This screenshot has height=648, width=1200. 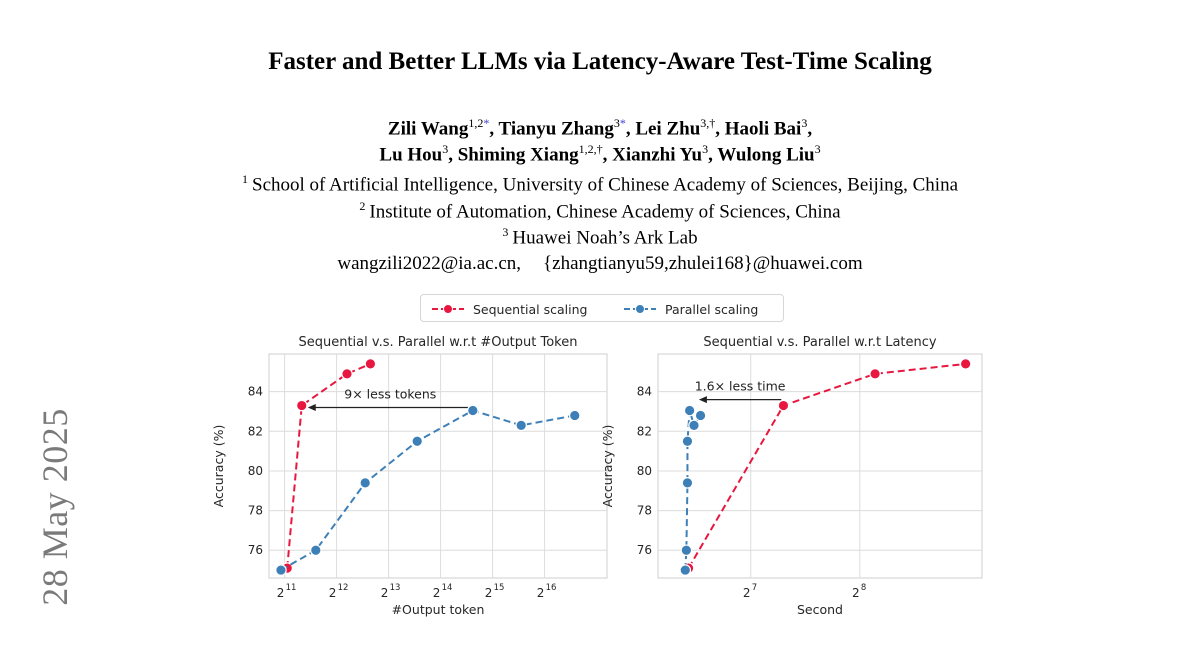 I want to click on author-name: Shiming Xiang, so click(x=518, y=155).